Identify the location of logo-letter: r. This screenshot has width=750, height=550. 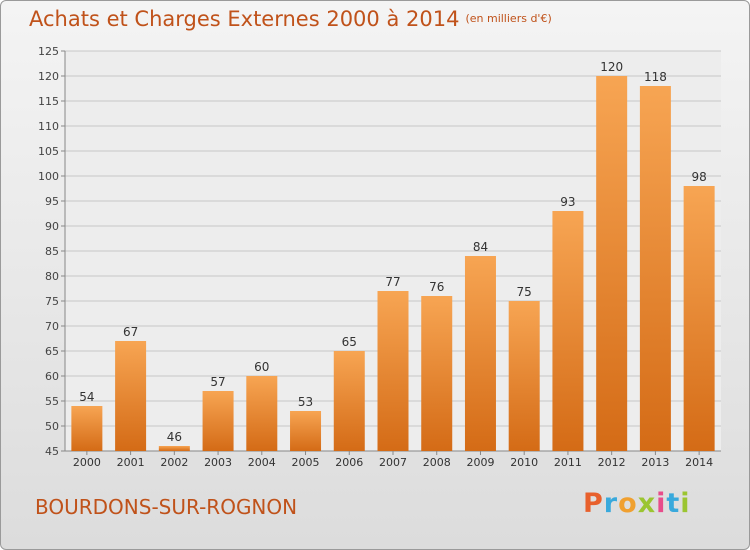
(611, 503).